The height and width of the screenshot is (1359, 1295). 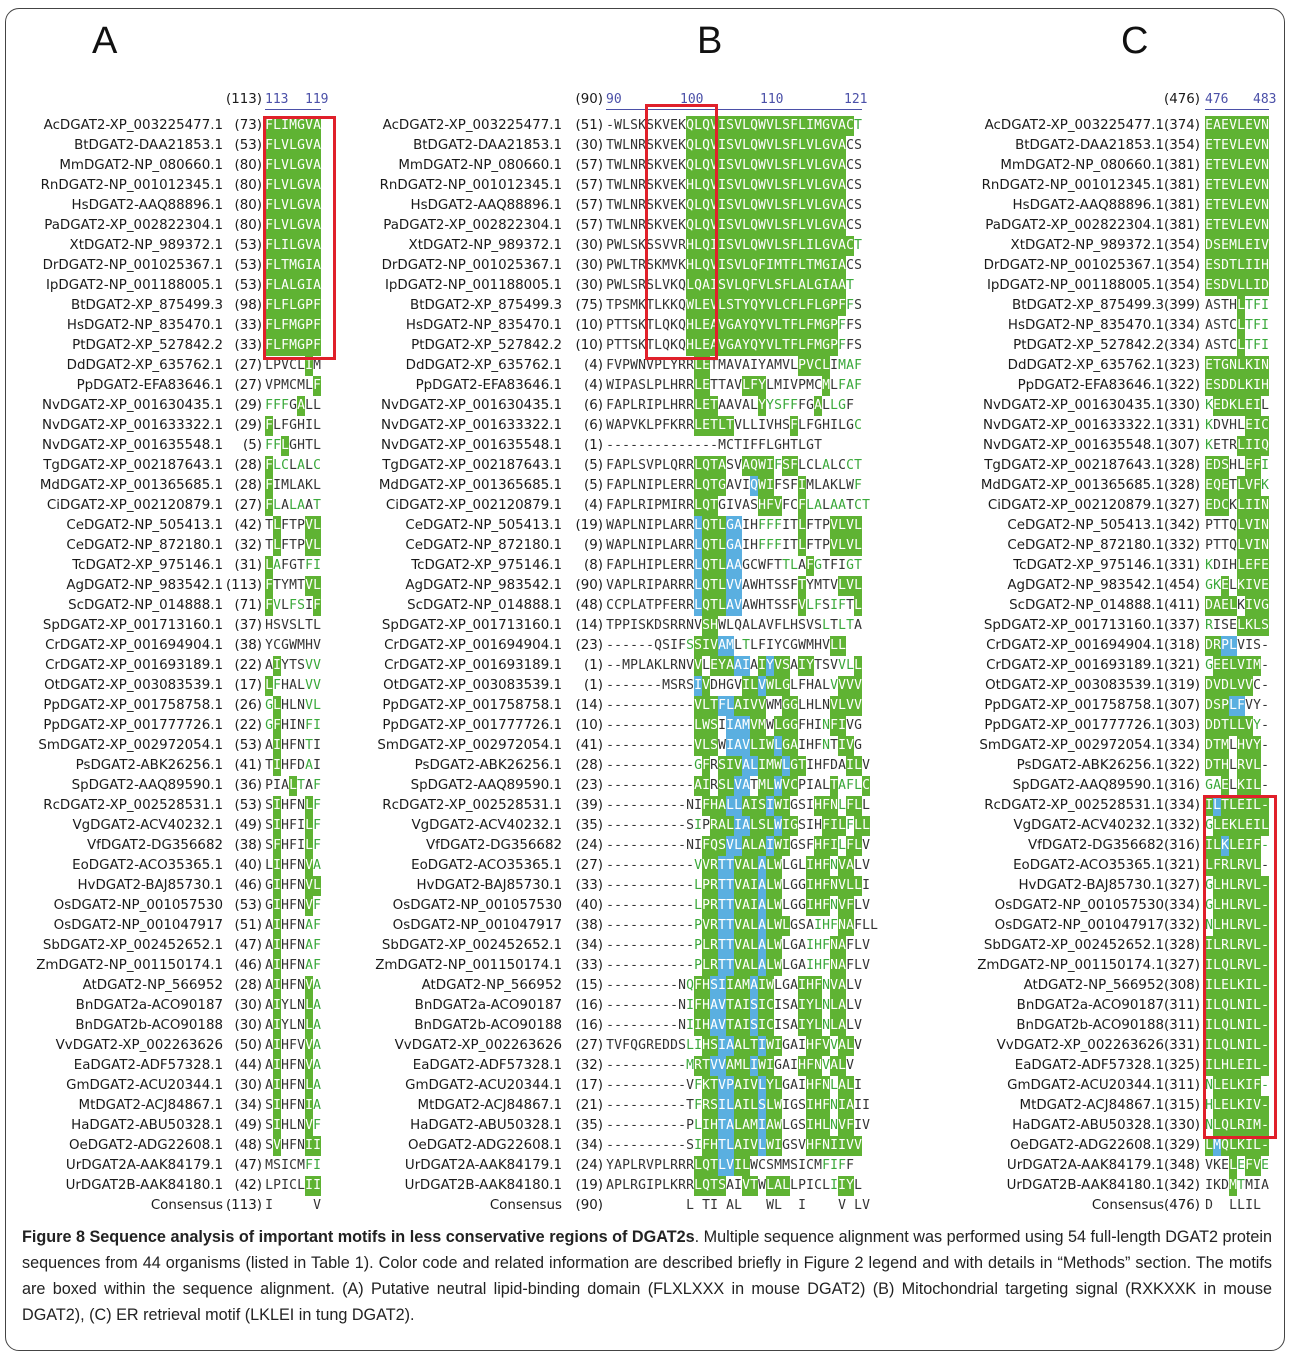 What do you see at coordinates (589, 525) in the screenshot?
I see `sequence-start-position: (19)` at bounding box center [589, 525].